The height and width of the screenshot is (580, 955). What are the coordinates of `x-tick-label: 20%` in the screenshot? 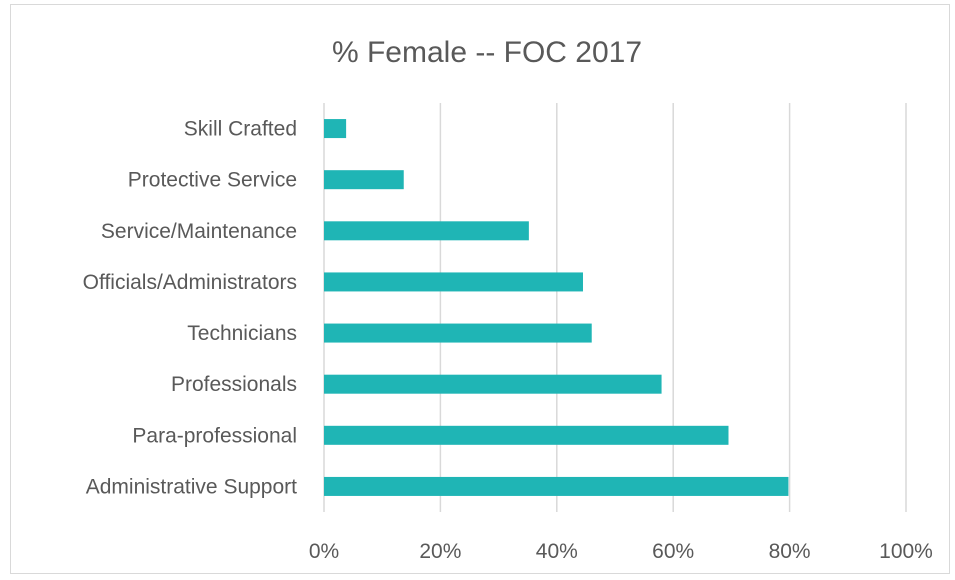 It's located at (440, 551).